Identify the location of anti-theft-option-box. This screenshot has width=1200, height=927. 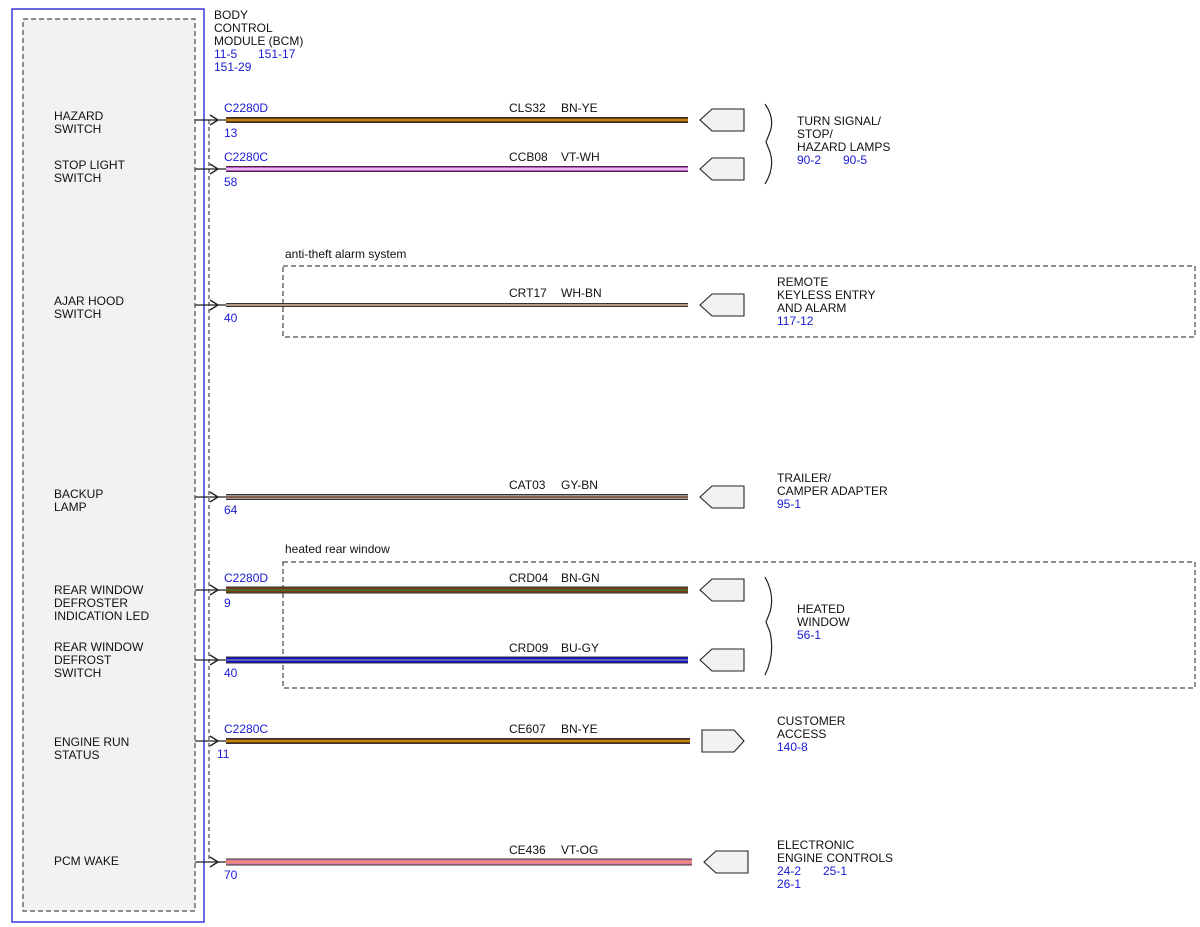
(739, 301).